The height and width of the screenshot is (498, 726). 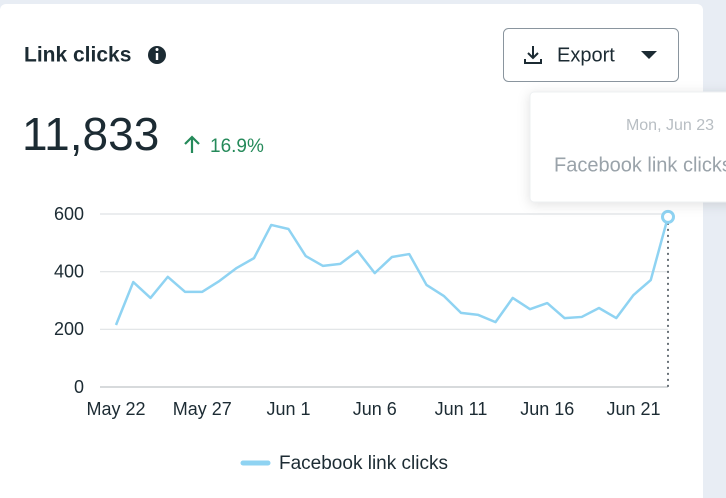 What do you see at coordinates (69, 329) in the screenshot?
I see `y-tick-label: 200` at bounding box center [69, 329].